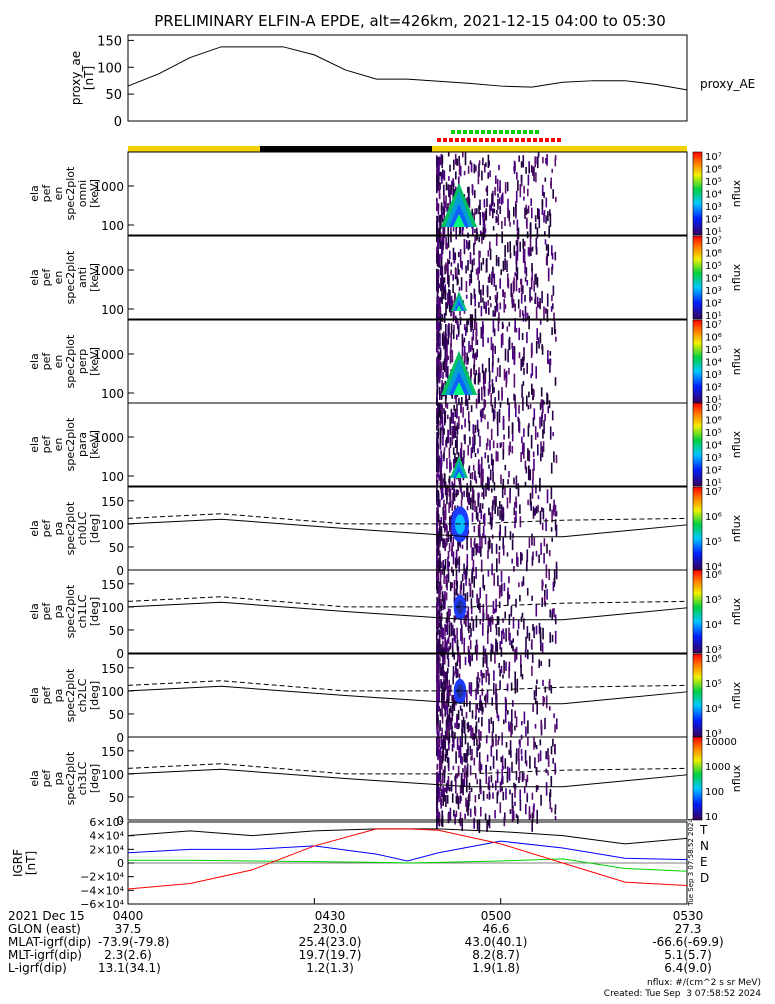 The image size is (775, 1004). I want to click on colorbar-tick: 10⁴, so click(713, 446).